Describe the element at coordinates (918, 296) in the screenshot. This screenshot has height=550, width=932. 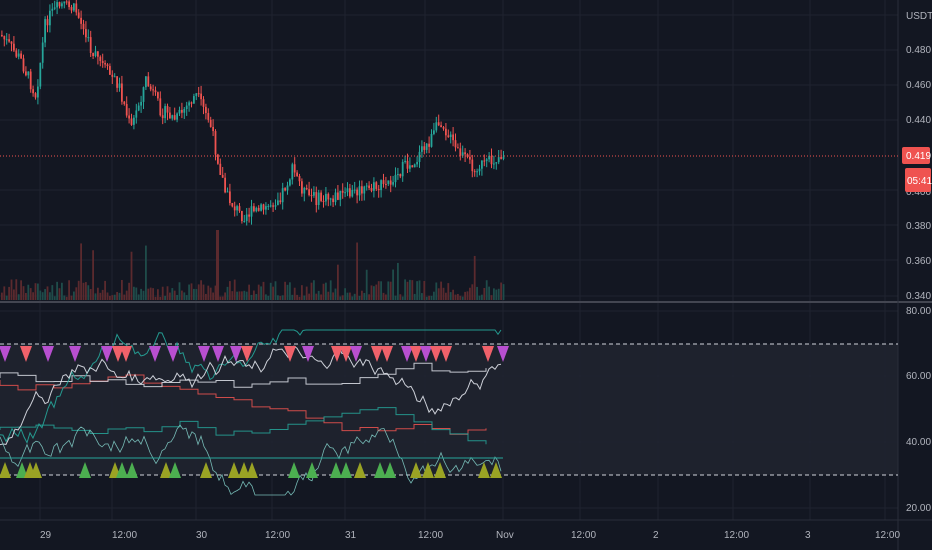
I see `price-tick: 0.340` at that location.